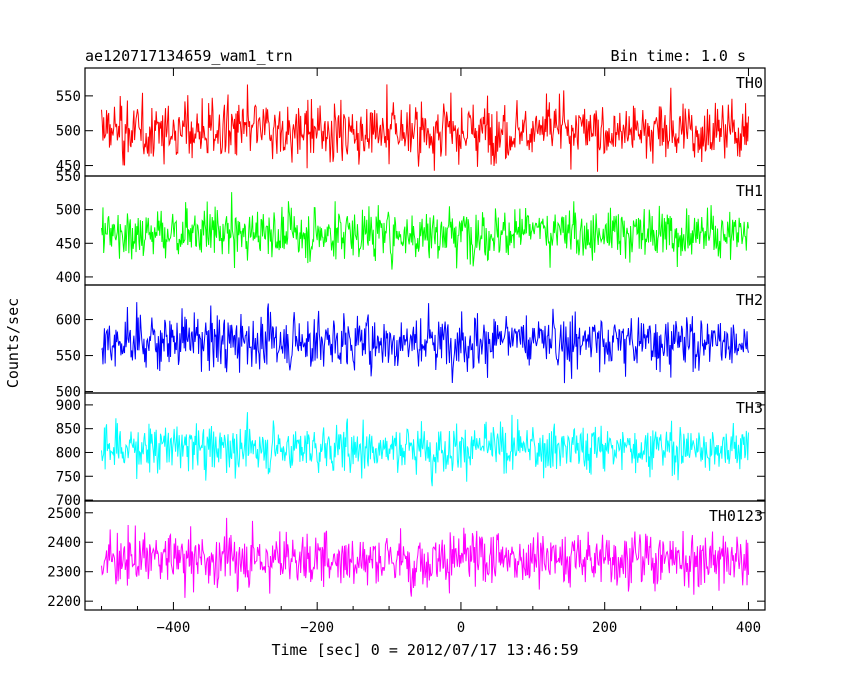 This screenshot has height=680, width=850. I want to click on x-axis-label: Time [sec] 0 = 2012/07/17 13:46:59, so click(424, 650).